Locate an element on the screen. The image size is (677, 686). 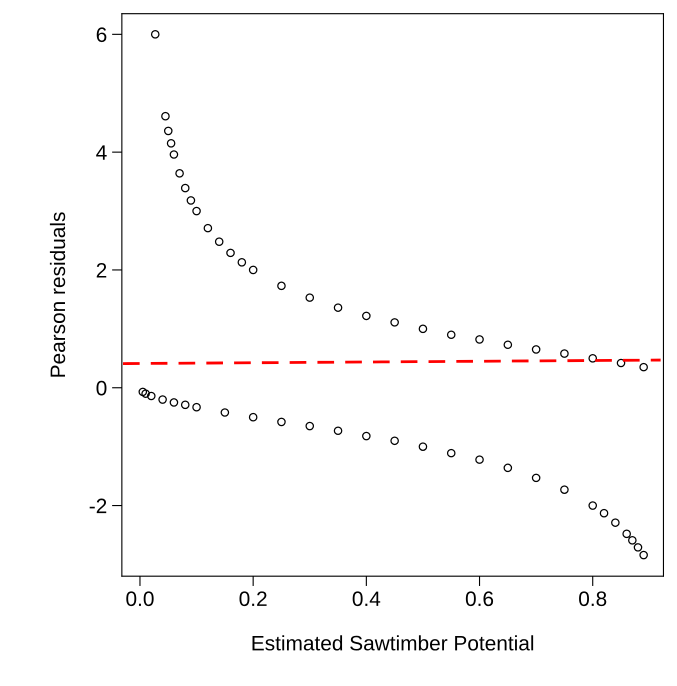
y-axis-title: Pearson residuals is located at coordinates (58, 294).